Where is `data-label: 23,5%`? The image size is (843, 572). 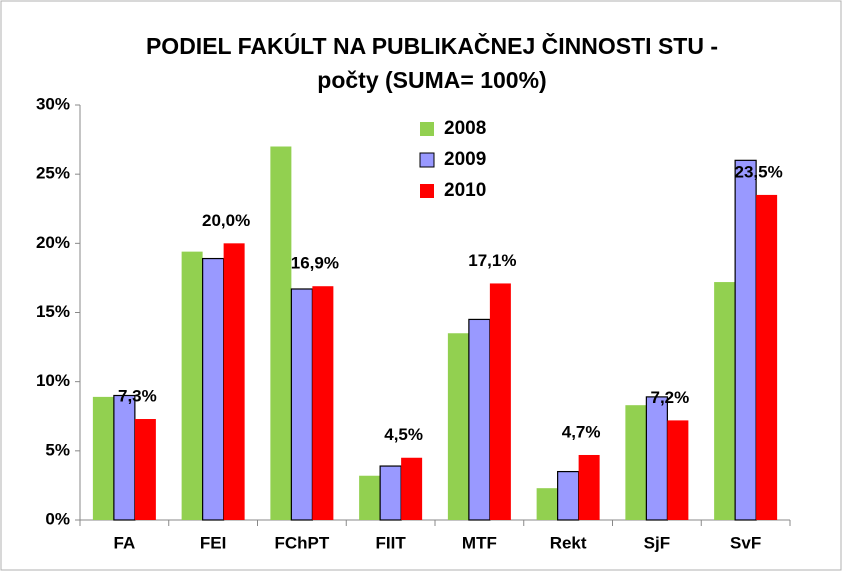
data-label: 23,5% is located at coordinates (759, 171).